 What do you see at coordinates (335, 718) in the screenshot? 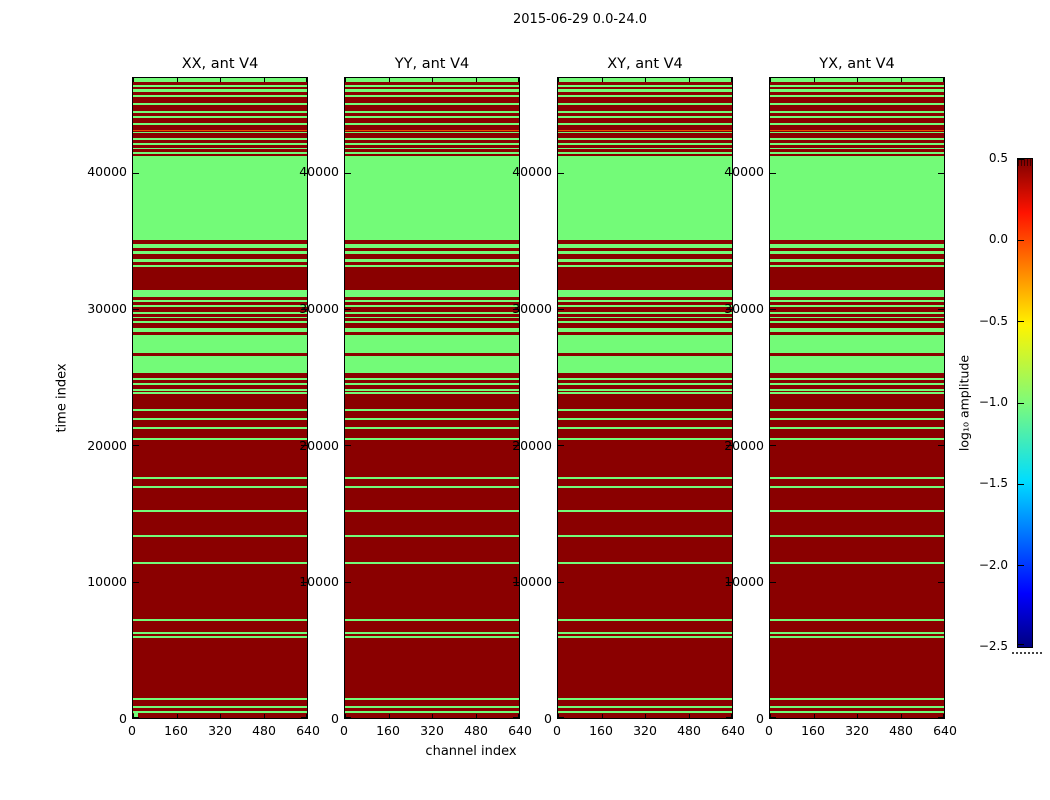
I see `y-tick-label: 0` at bounding box center [335, 718].